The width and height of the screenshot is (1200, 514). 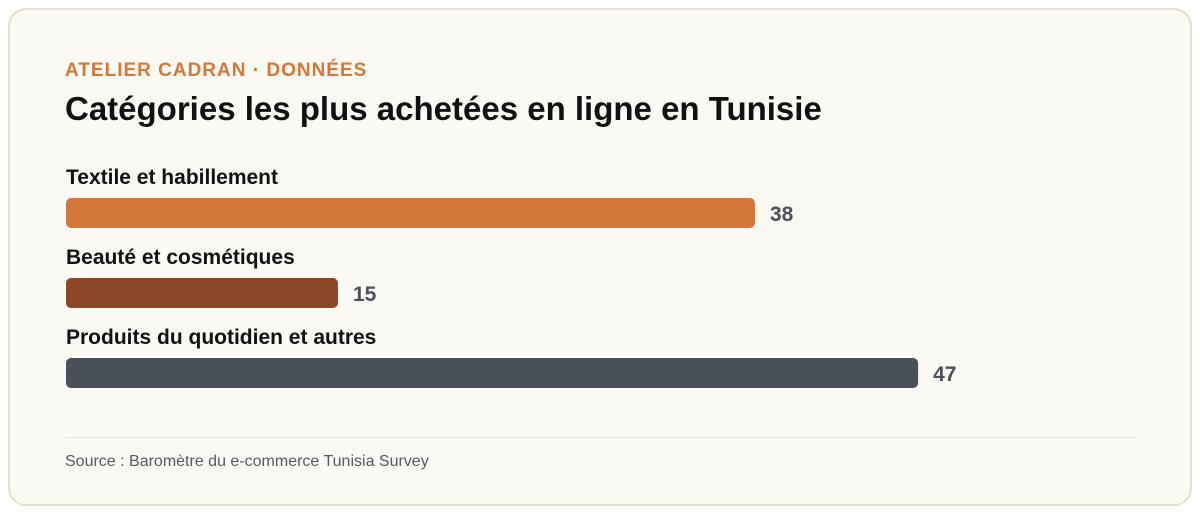 What do you see at coordinates (601, 437) in the screenshot?
I see `footer-divider` at bounding box center [601, 437].